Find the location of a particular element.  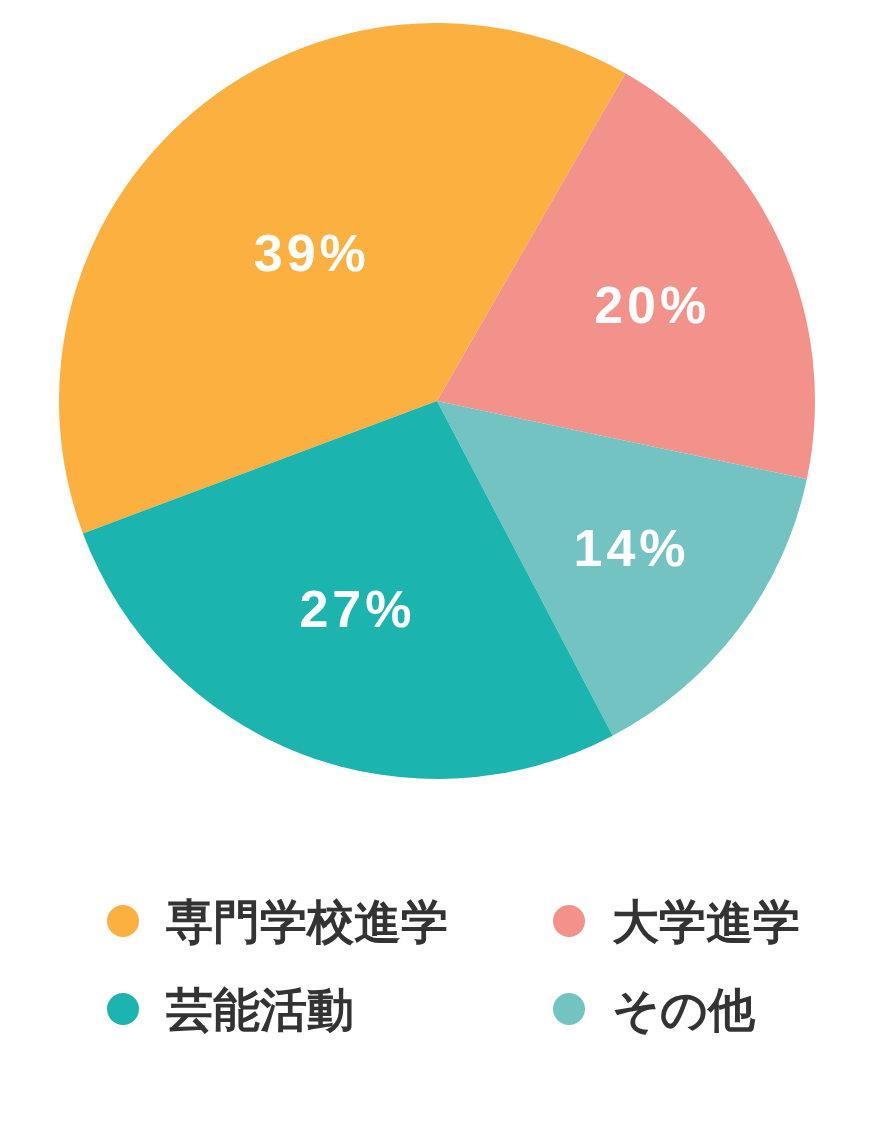

legend-label: 専門学校進学 is located at coordinates (307, 921).